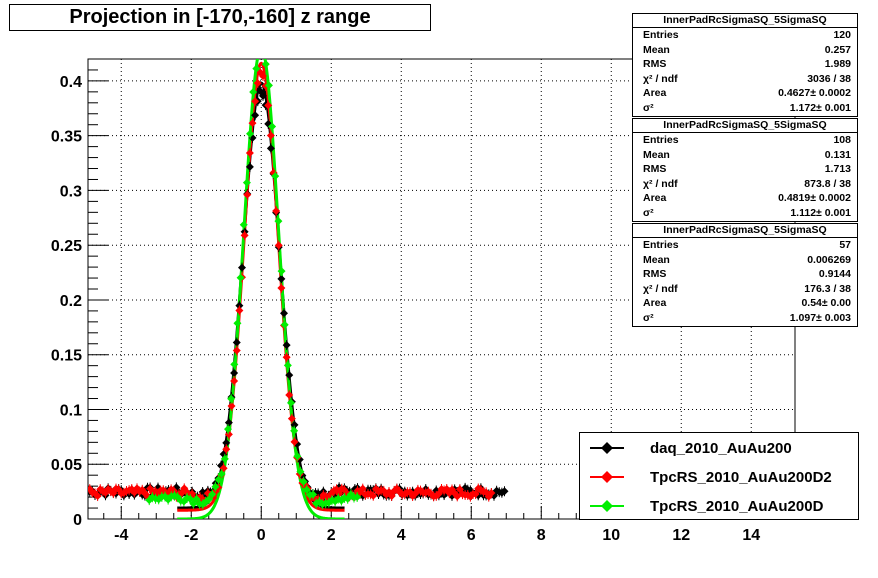 This screenshot has width=878, height=578. What do you see at coordinates (751, 535) in the screenshot?
I see `x-tick-label: 14` at bounding box center [751, 535].